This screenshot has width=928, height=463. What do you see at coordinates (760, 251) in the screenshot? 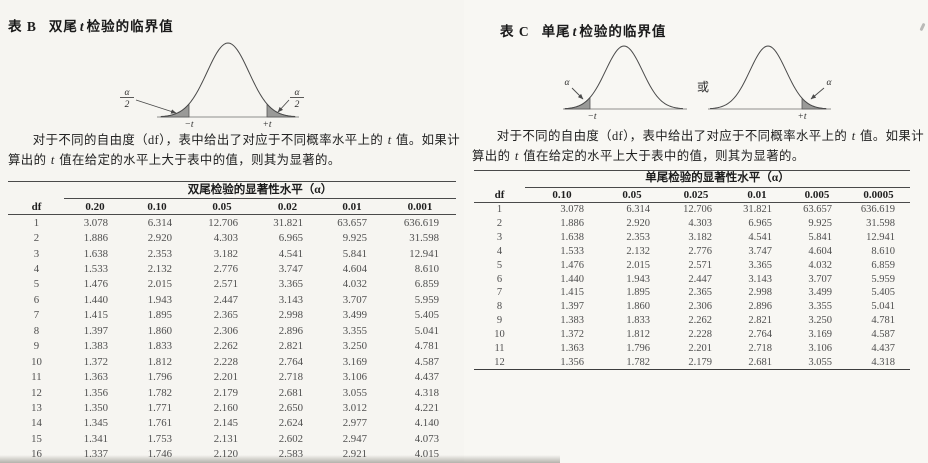
I see `t-value-cell: 3.747` at bounding box center [760, 251].